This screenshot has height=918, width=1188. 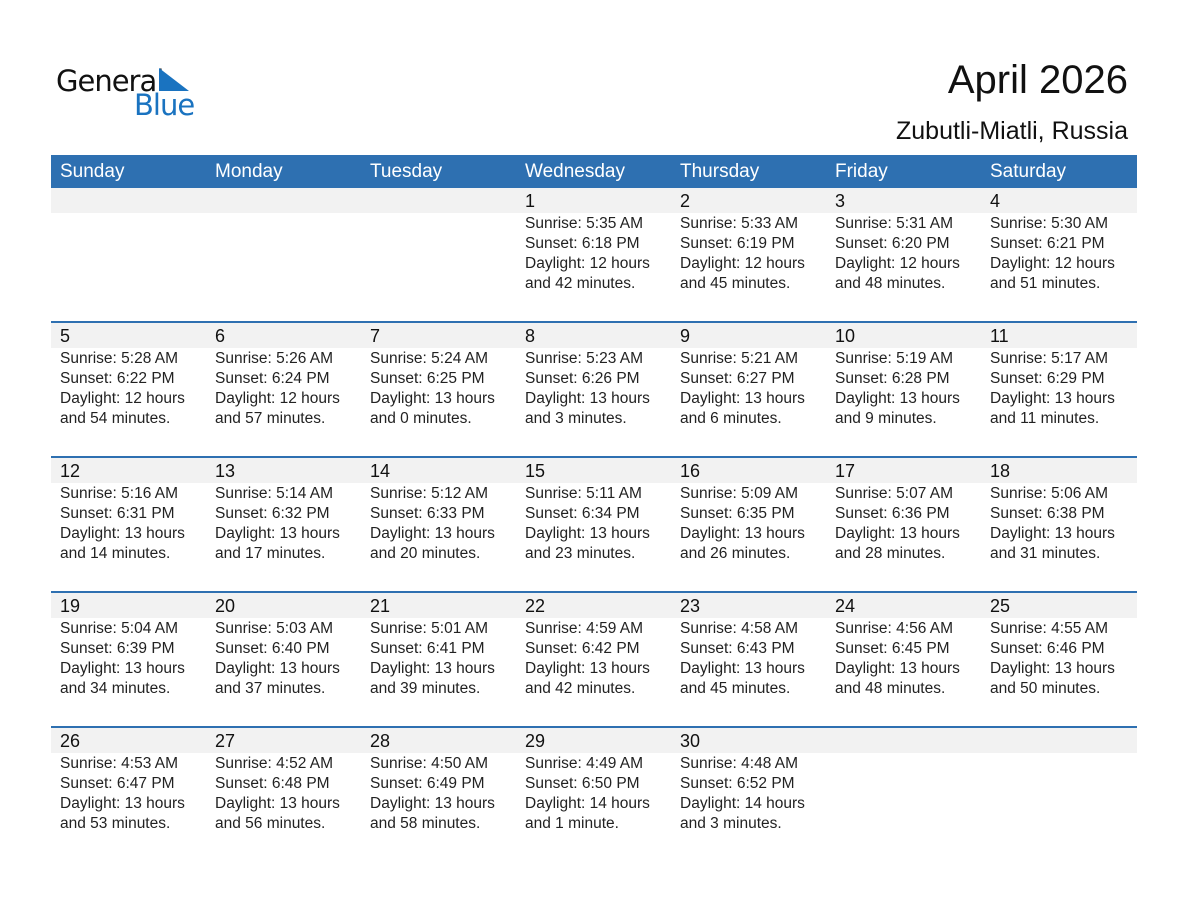 I want to click on weekday-saturday: Saturday, so click(x=1028, y=171).